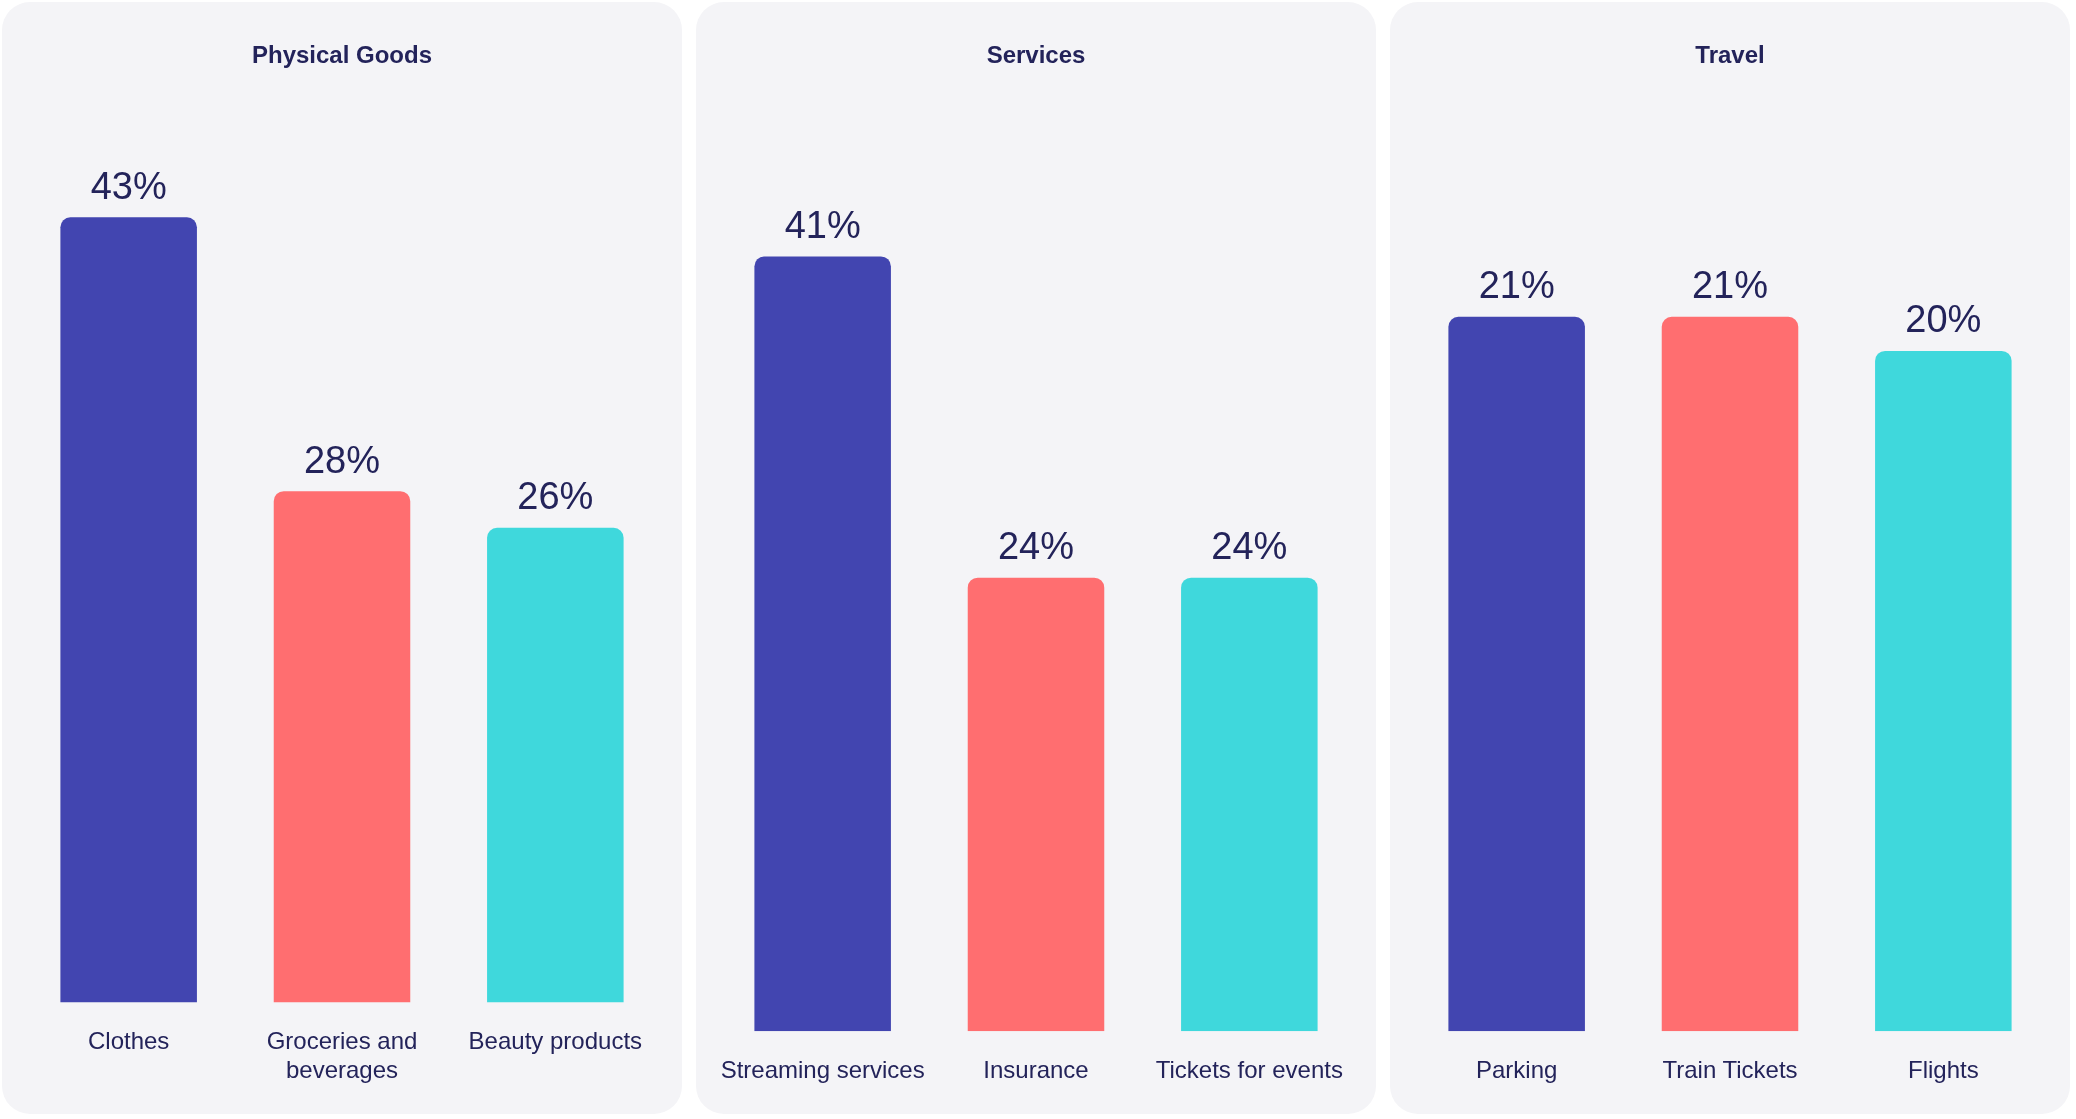 This screenshot has height=1119, width=2076. What do you see at coordinates (1249, 1070) in the screenshot?
I see `x-tick-label: Tickets for events` at bounding box center [1249, 1070].